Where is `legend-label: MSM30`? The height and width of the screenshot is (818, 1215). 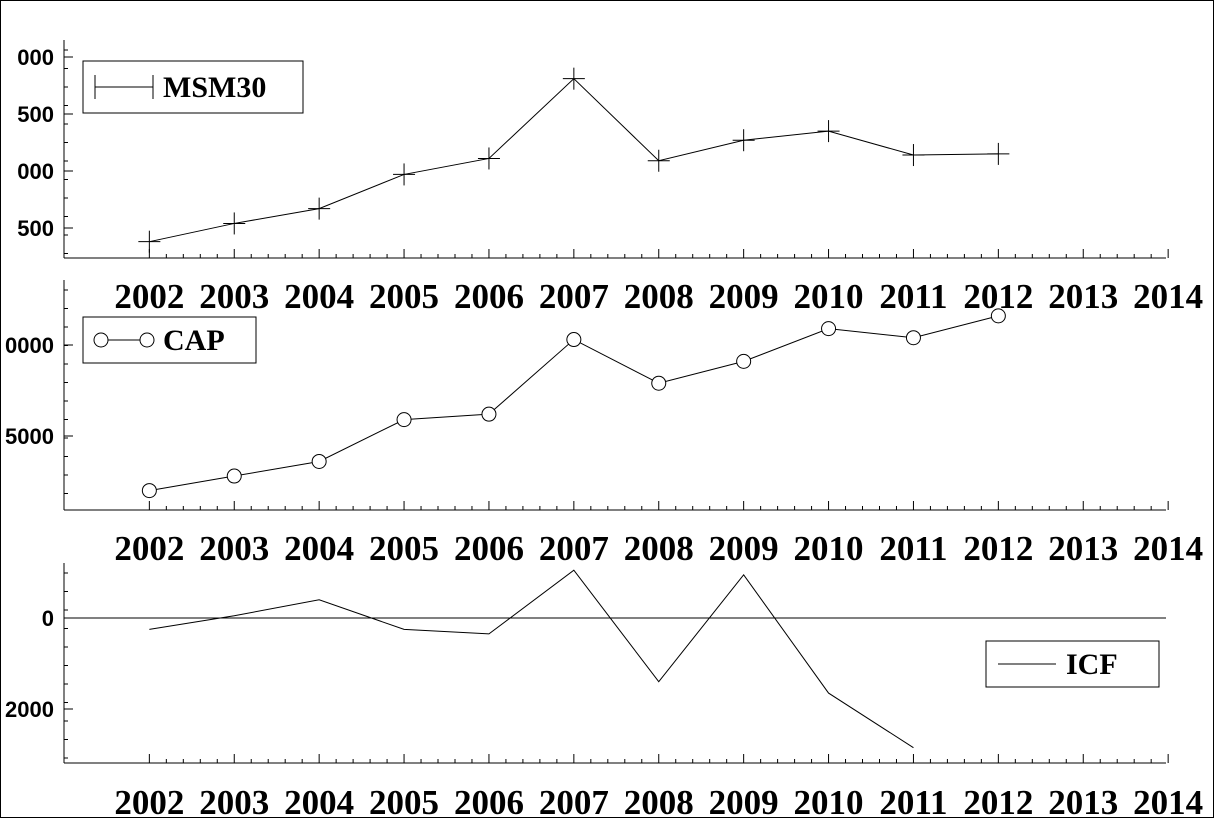 legend-label: MSM30 is located at coordinates (214, 87).